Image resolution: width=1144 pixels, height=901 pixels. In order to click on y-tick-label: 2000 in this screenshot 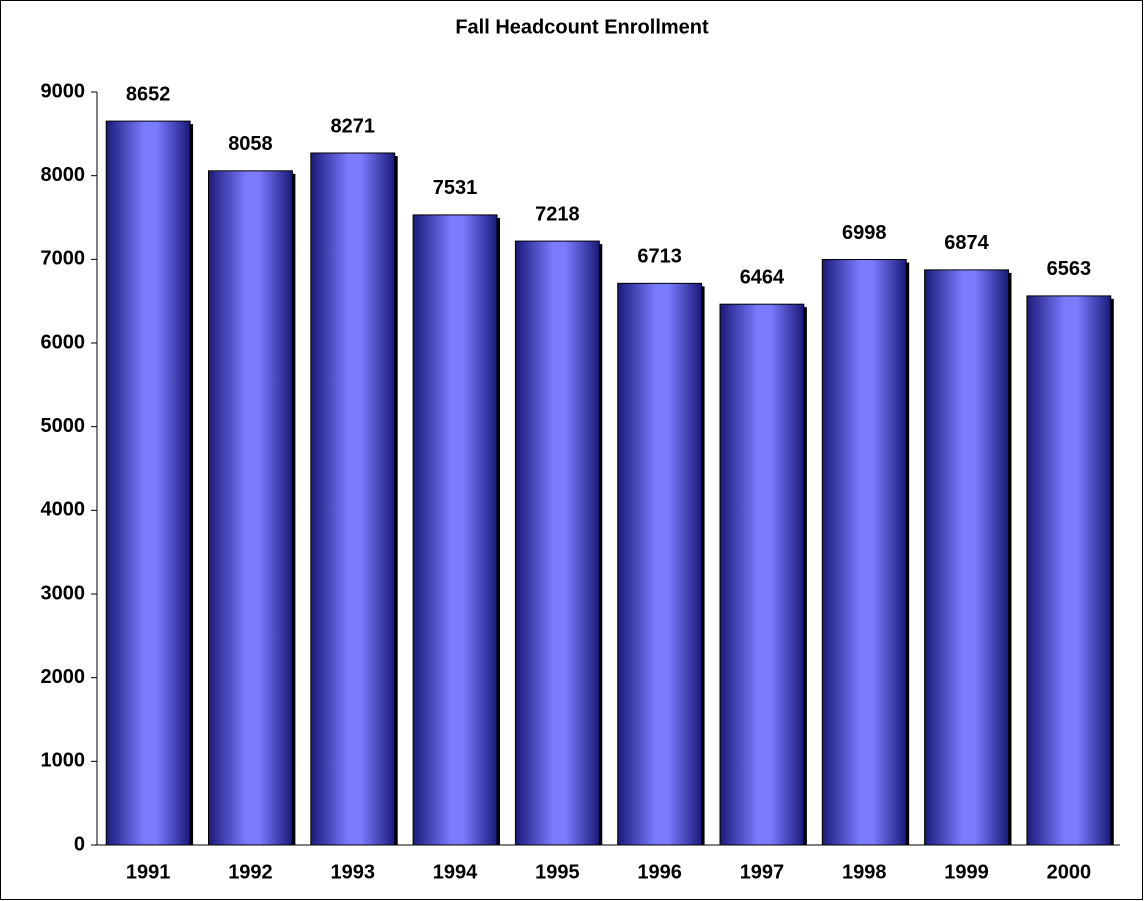, I will do `click(63, 677)`.